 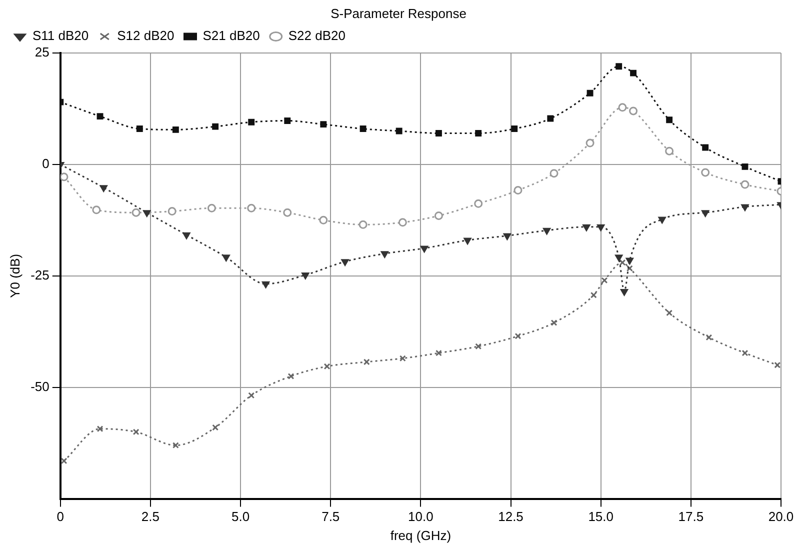 I want to click on x-tick-label: 2.5, so click(x=150, y=516).